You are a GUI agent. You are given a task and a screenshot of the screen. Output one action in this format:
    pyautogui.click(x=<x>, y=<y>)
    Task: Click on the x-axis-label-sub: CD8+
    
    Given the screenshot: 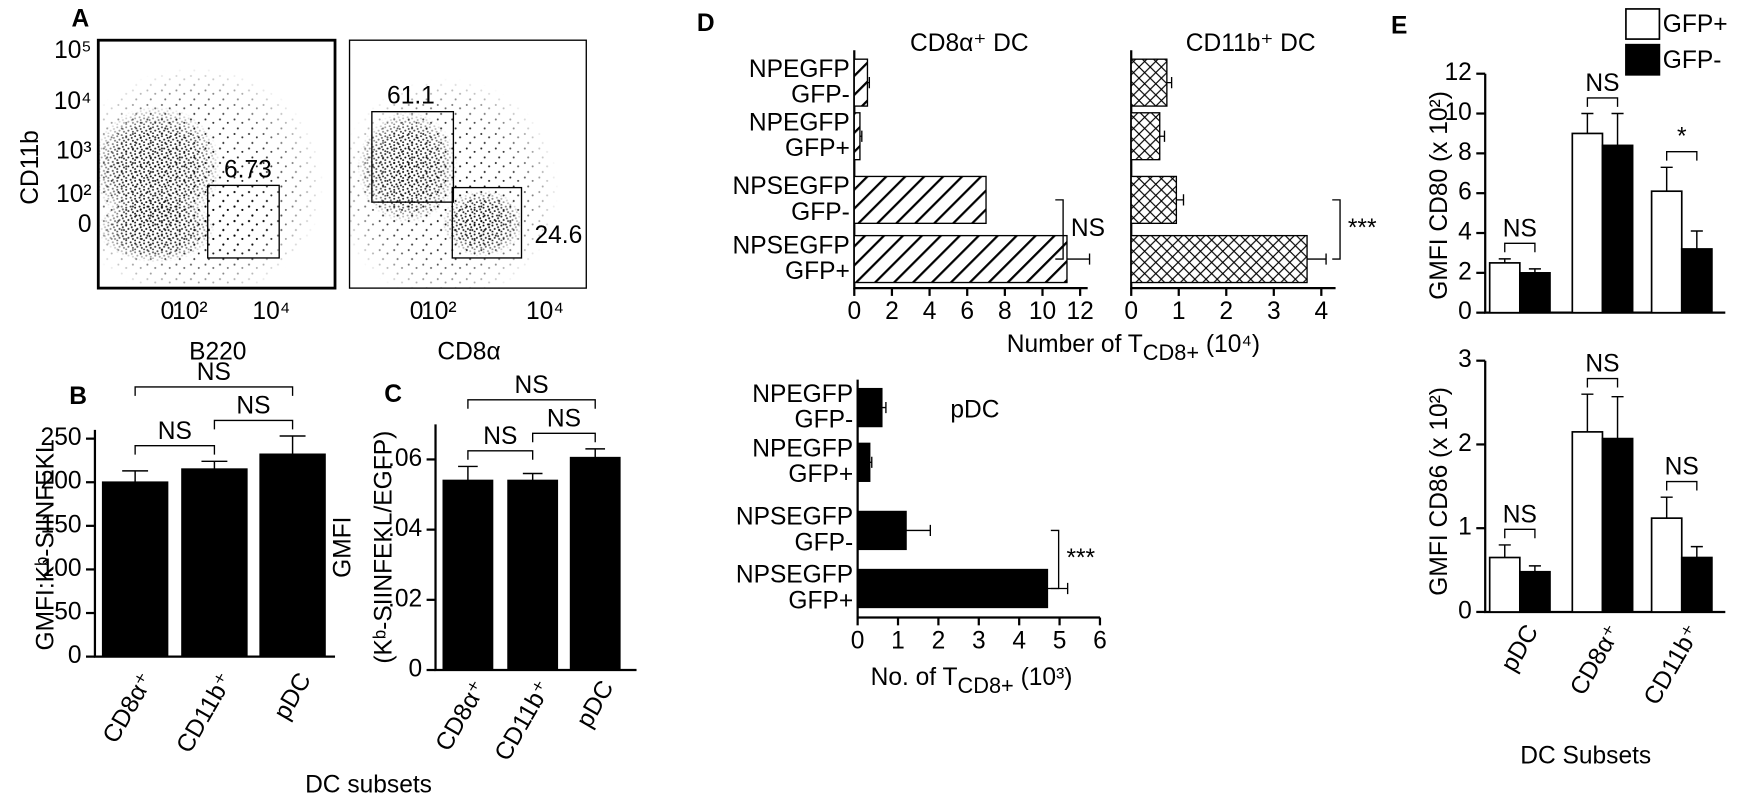 What is the action you would take?
    pyautogui.click(x=986, y=685)
    